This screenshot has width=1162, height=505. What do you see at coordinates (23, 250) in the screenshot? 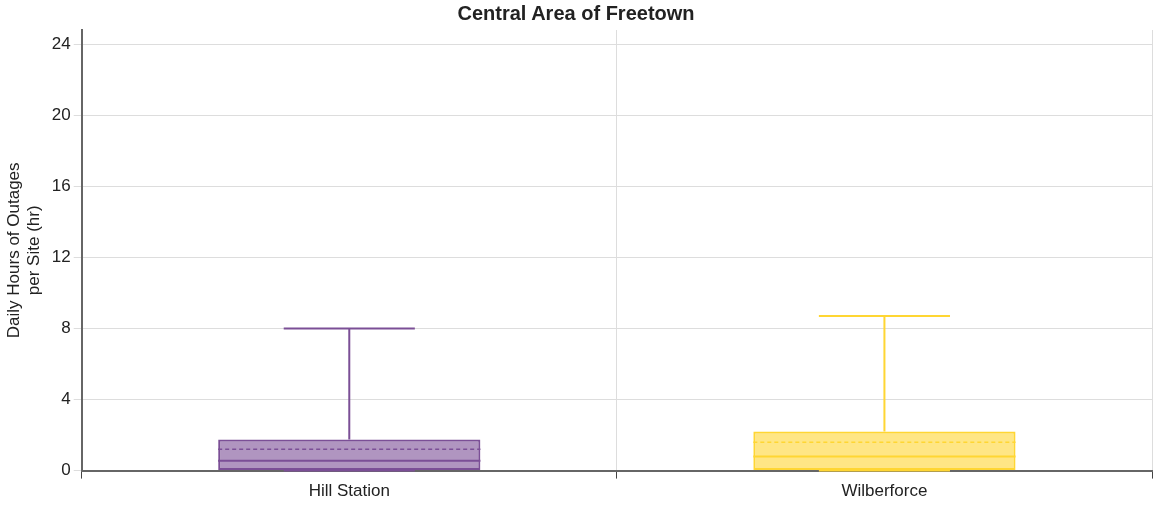
I see `y-axis-title: Daily Hours of Outages per Site (hr)` at bounding box center [23, 250].